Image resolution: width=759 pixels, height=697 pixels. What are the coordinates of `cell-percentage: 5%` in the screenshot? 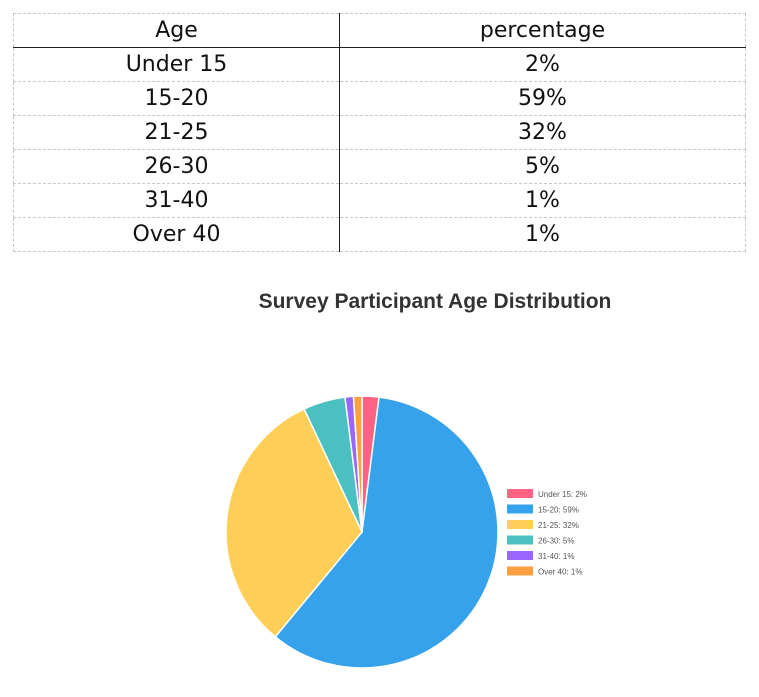 It's located at (542, 166).